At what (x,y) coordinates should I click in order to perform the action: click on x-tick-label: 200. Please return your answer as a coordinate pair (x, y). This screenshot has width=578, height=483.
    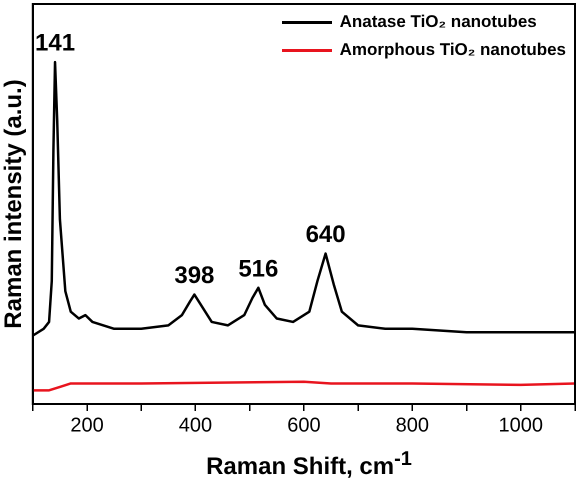
    Looking at the image, I should click on (87, 425).